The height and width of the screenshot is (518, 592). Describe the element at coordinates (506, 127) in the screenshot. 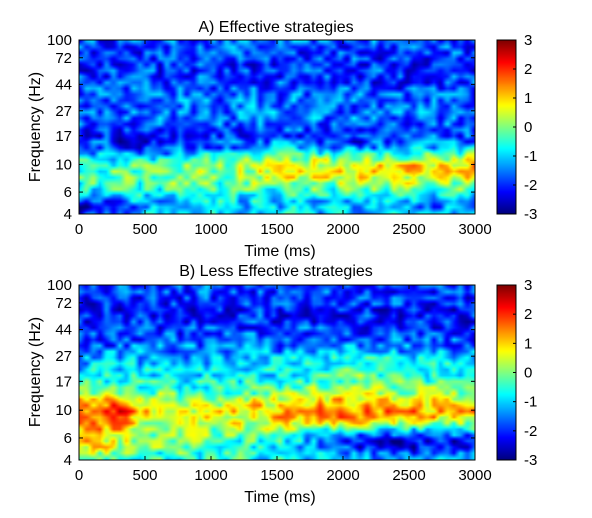

I see `panel-a-colorbar` at that location.